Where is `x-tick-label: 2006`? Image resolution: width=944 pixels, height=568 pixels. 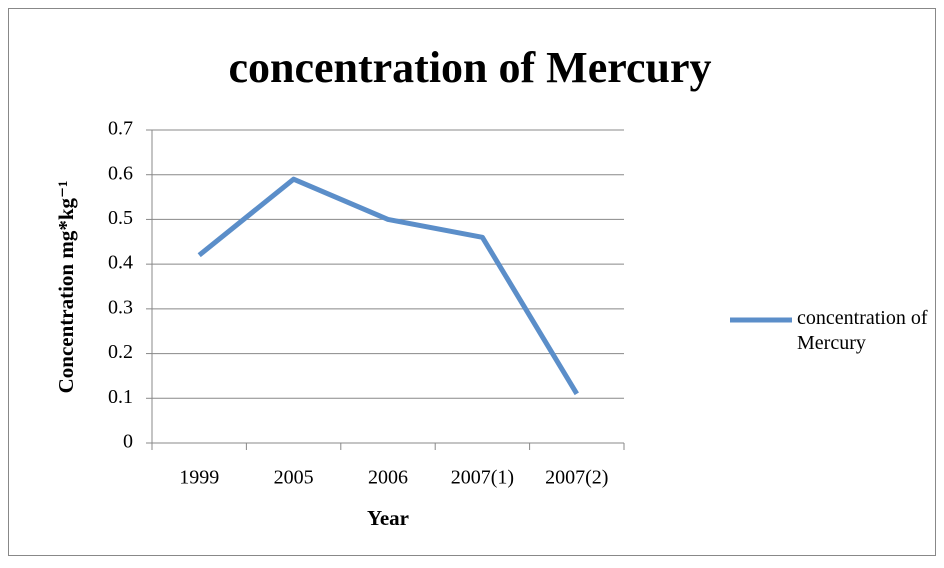
x-tick-label: 2006 is located at coordinates (388, 478).